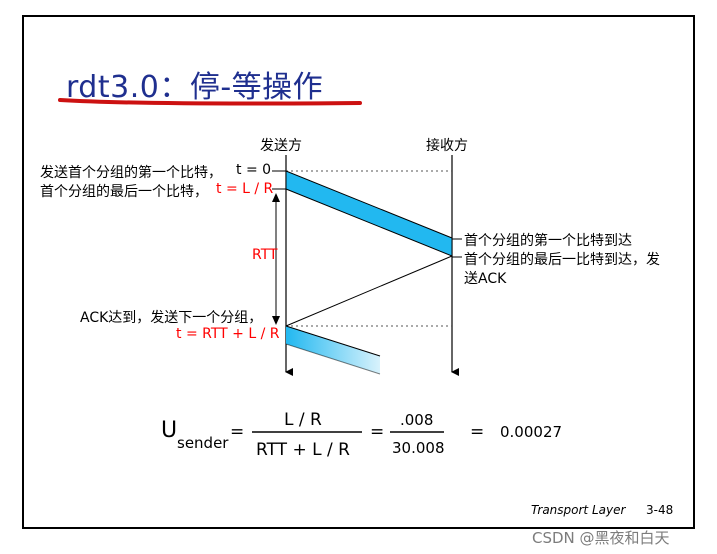 Image resolution: width=717 pixels, height=554 pixels. What do you see at coordinates (548, 241) in the screenshot?
I see `first-arrive-label: 首个分组的第一个比特到达` at bounding box center [548, 241].